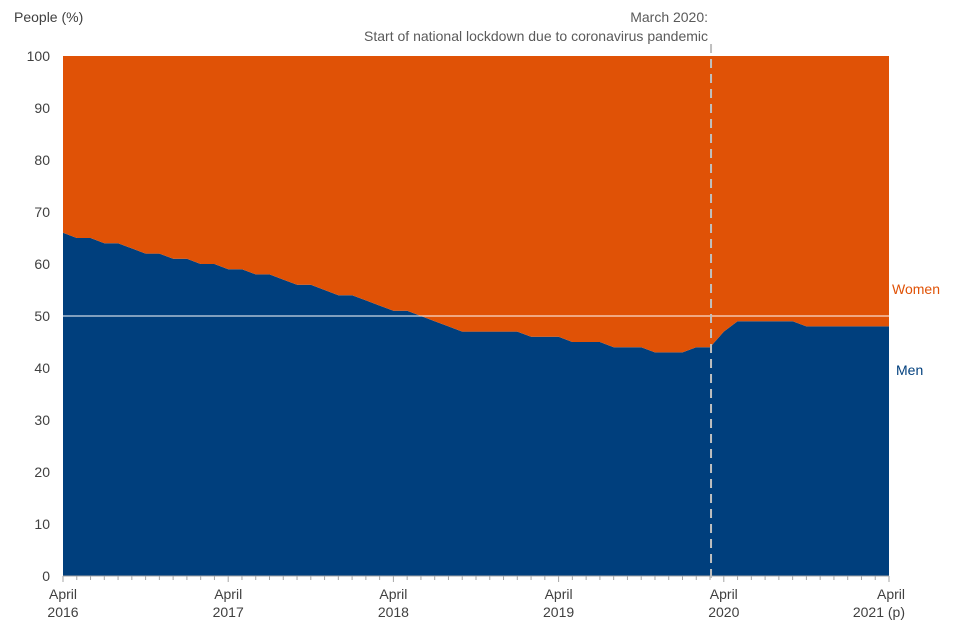 The width and height of the screenshot is (960, 640). What do you see at coordinates (393, 612) in the screenshot?
I see `x-tick-label: 2018` at bounding box center [393, 612].